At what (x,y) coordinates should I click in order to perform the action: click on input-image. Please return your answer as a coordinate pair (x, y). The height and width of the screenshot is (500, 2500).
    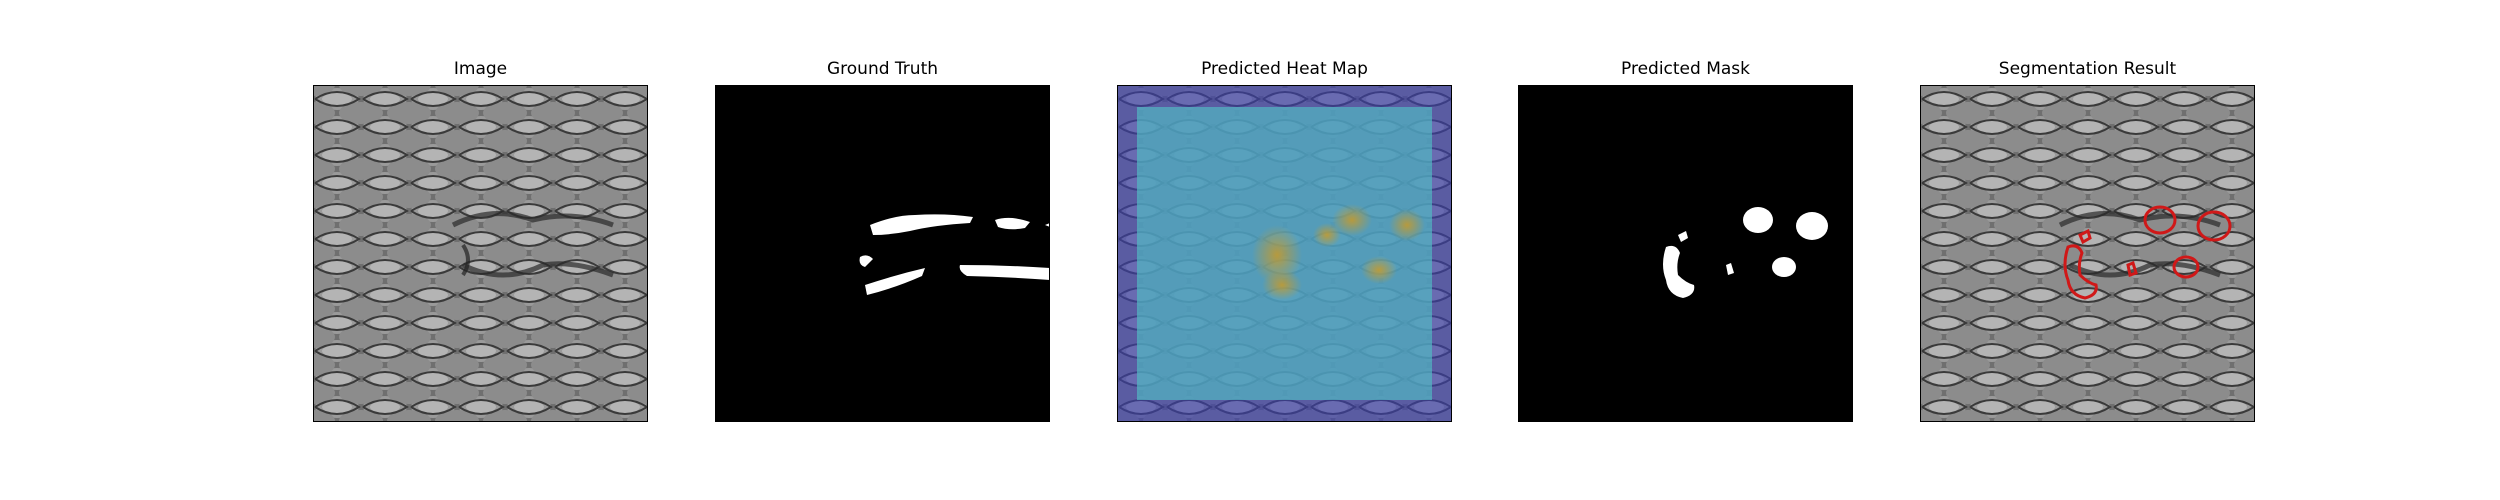
    Looking at the image, I should click on (480, 253).